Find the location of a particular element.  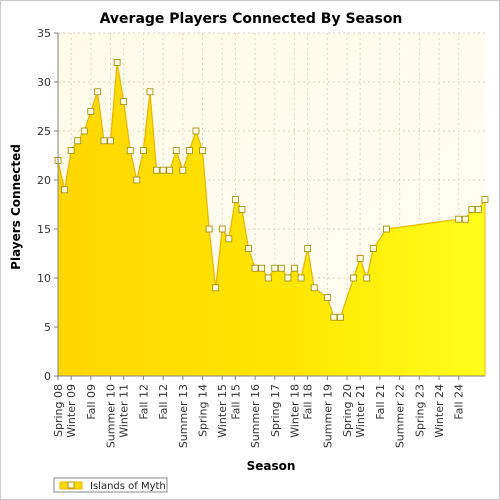

y-tick-label: 35 is located at coordinates (44, 33).